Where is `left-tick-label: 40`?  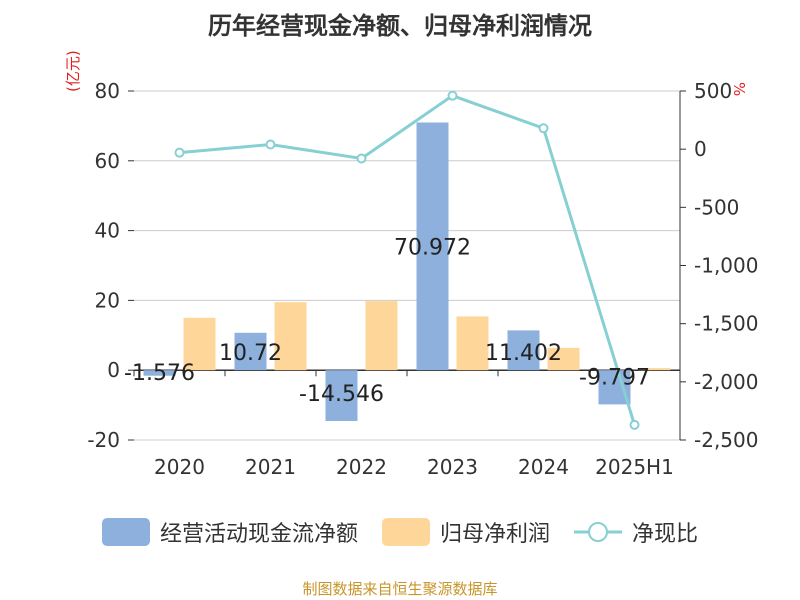
left-tick-label: 40 is located at coordinates (107, 231).